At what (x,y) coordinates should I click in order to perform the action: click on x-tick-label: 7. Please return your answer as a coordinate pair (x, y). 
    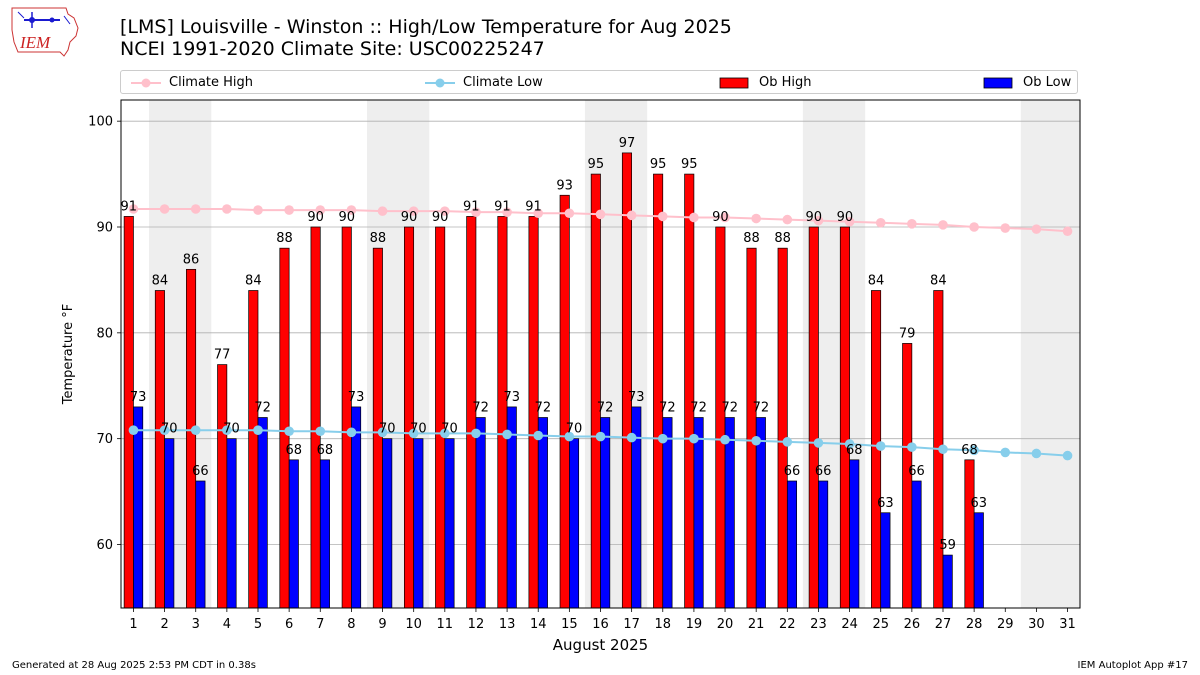
    Looking at the image, I should click on (320, 624).